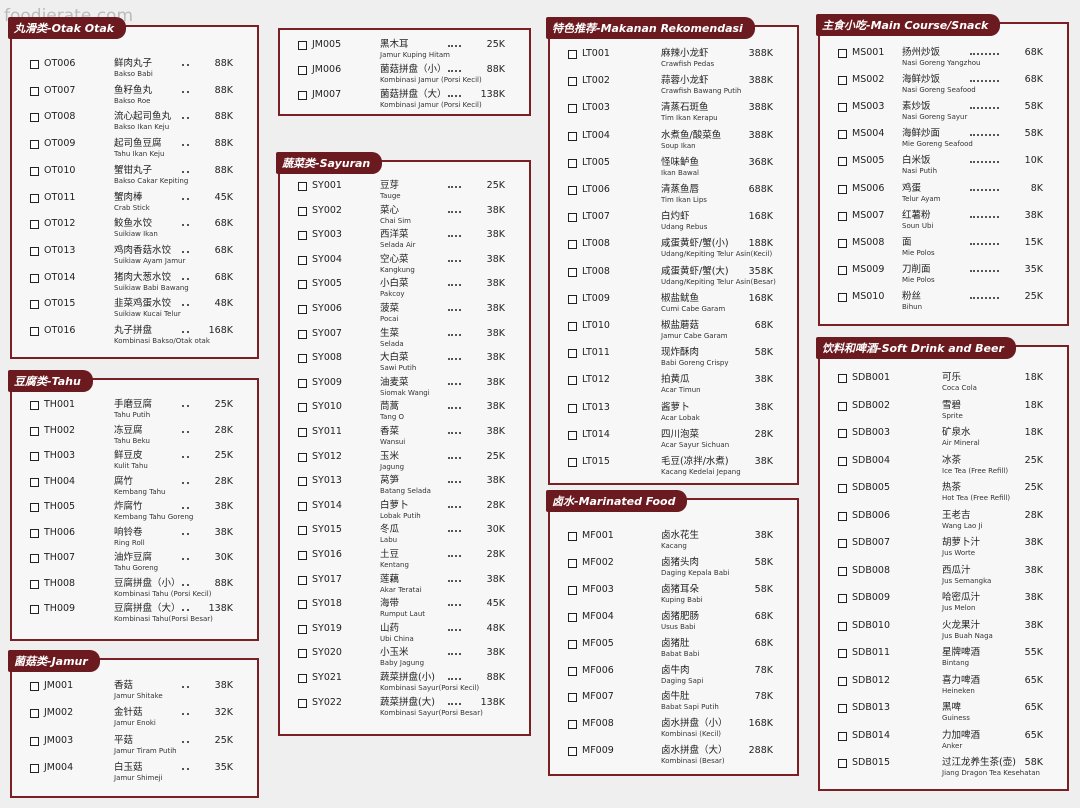 This screenshot has width=1080, height=808. I want to click on item-code: LT015, so click(596, 461).